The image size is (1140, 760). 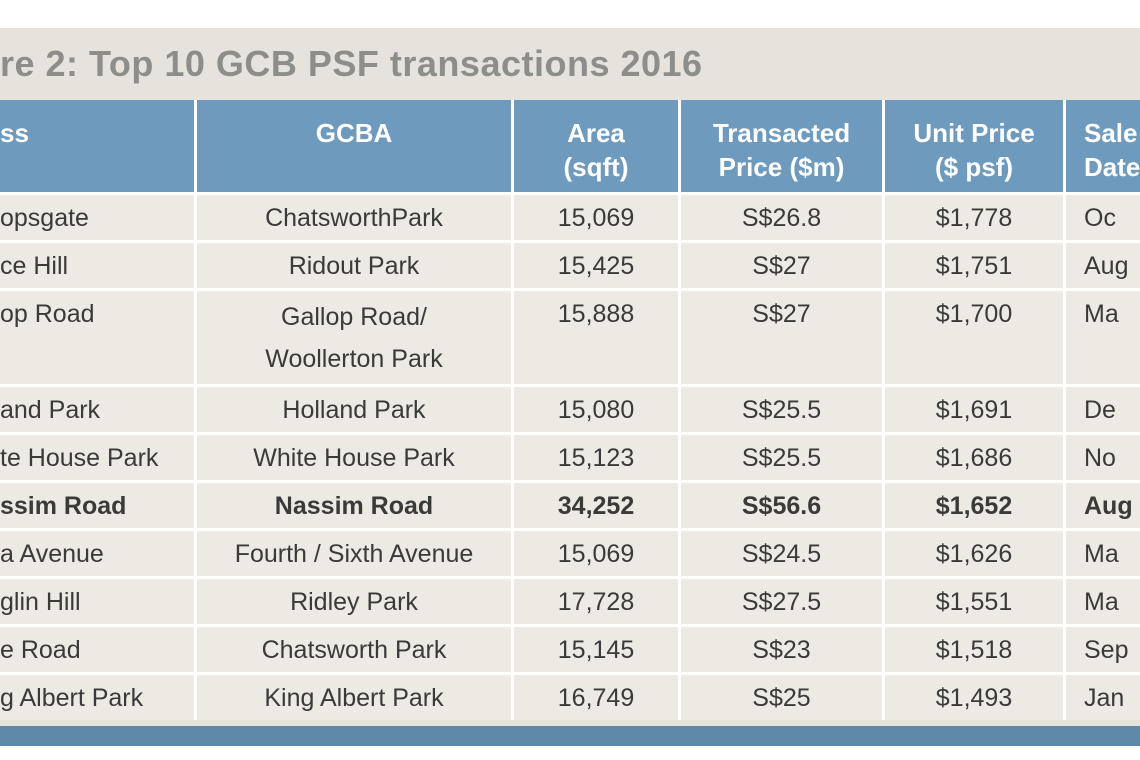 What do you see at coordinates (97, 649) in the screenshot?
I see `cell-address: e Road` at bounding box center [97, 649].